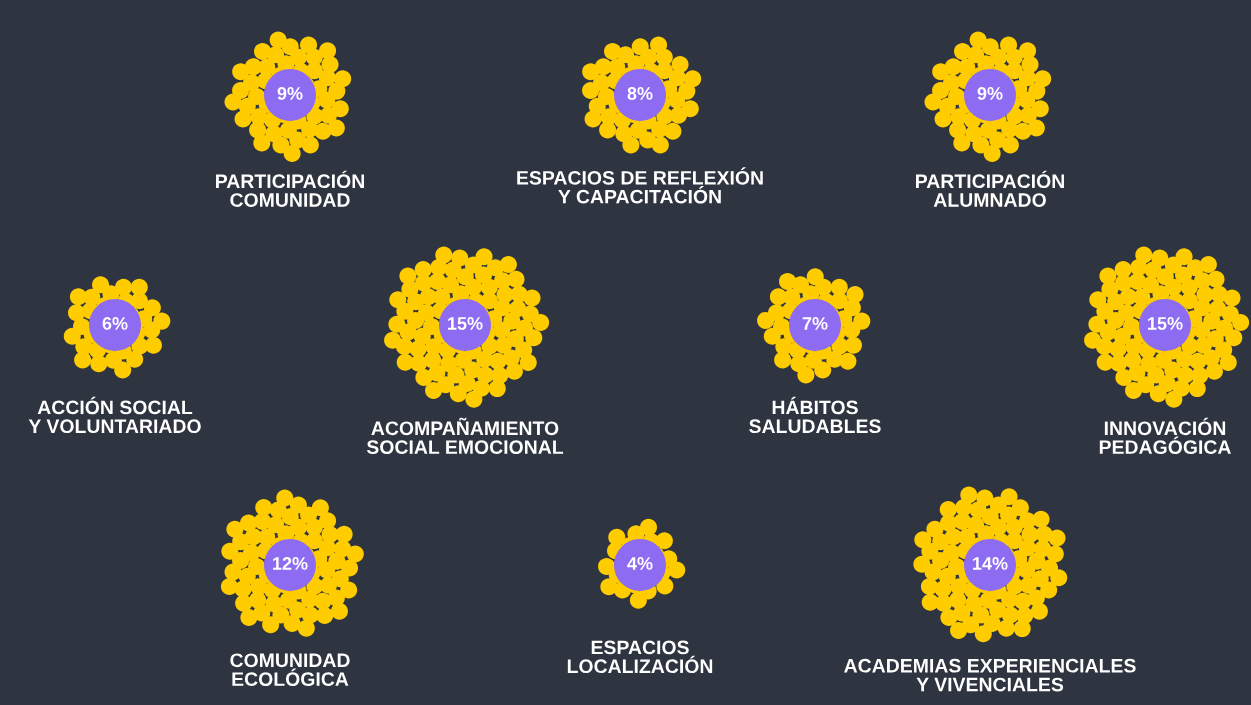 This screenshot has height=705, width=1251. I want to click on category-label: COMUNIDAD ECOLÓGICA, so click(290, 669).